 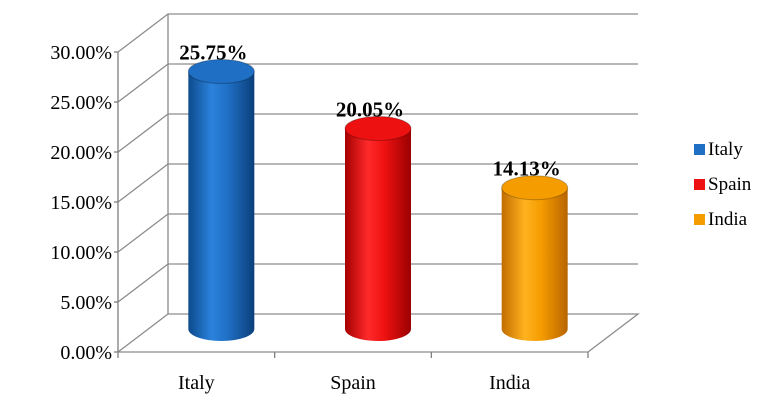 I want to click on y-tick-label: 15.00%, so click(x=81, y=203).